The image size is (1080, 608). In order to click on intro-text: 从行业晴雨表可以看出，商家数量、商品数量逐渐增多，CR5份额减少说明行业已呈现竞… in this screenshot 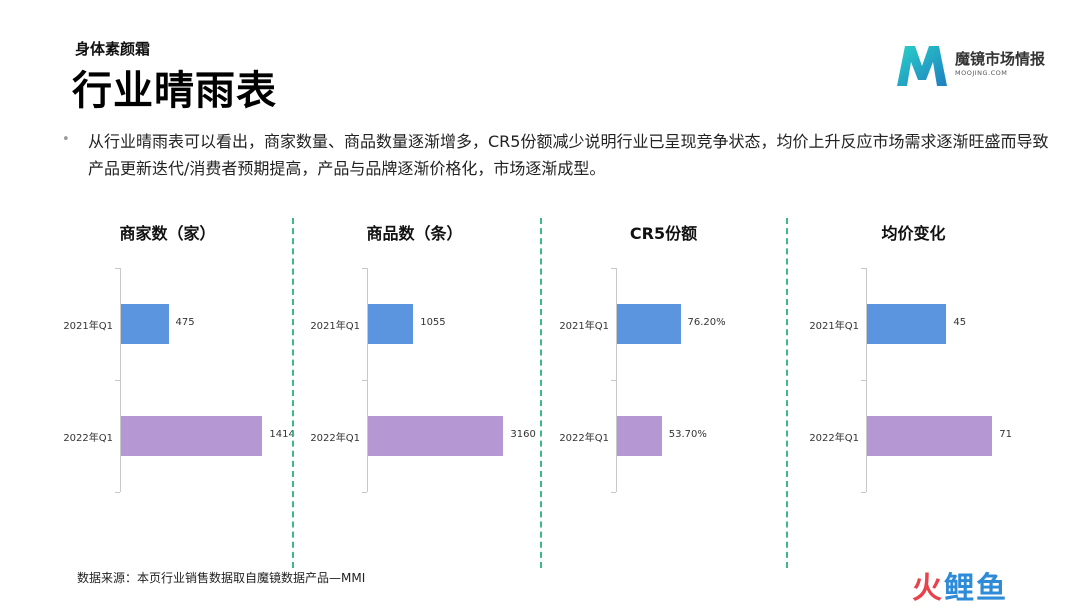, I will do `click(568, 155)`.